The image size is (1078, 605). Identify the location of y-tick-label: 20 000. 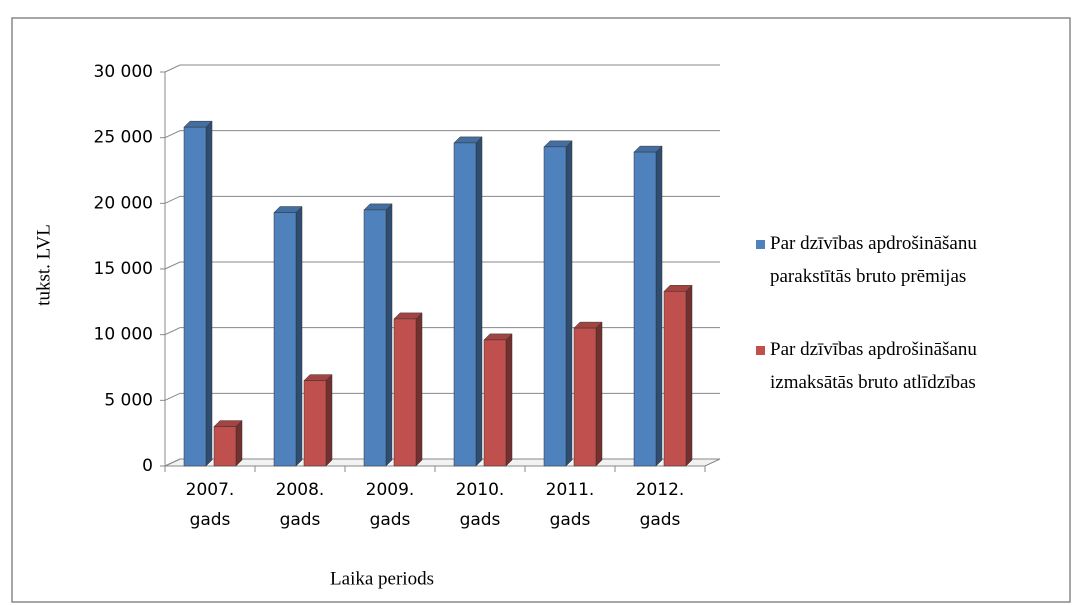
(123, 203).